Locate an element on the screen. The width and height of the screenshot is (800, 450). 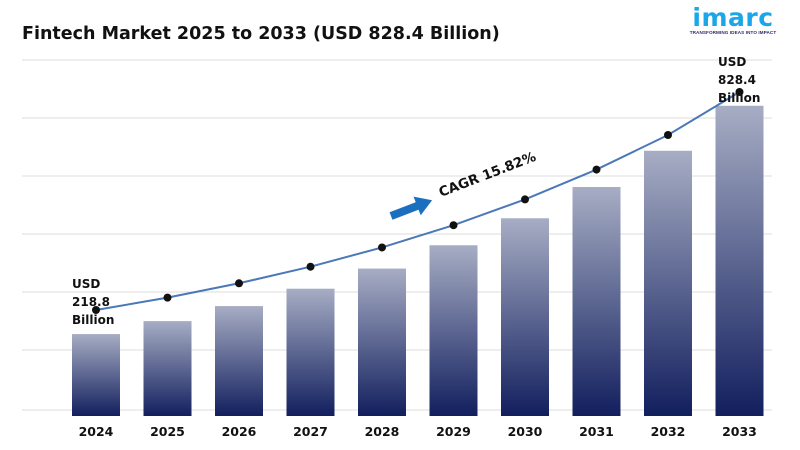
trend-point-2033 is located at coordinates (739, 92).